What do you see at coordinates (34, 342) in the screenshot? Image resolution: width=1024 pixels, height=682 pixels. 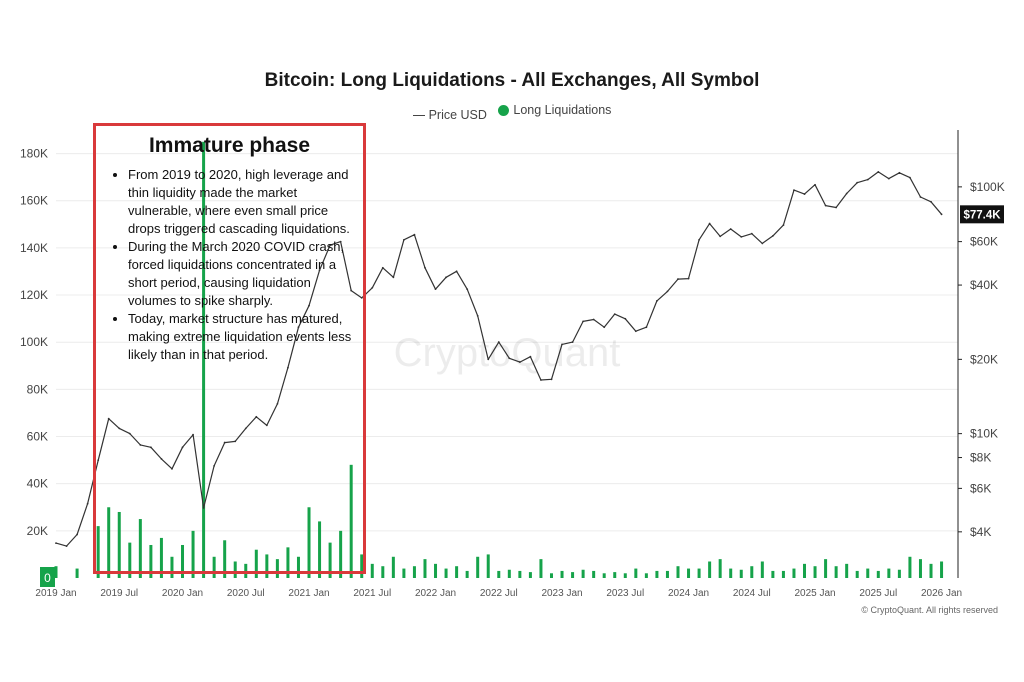 I see `left-tick-label: 100K` at bounding box center [34, 342].